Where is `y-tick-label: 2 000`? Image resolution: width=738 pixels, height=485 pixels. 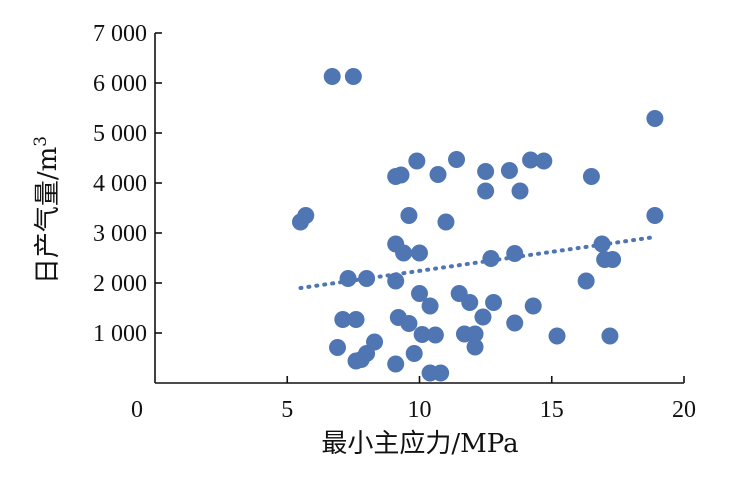
y-tick-label: 2 000 is located at coordinates (120, 284).